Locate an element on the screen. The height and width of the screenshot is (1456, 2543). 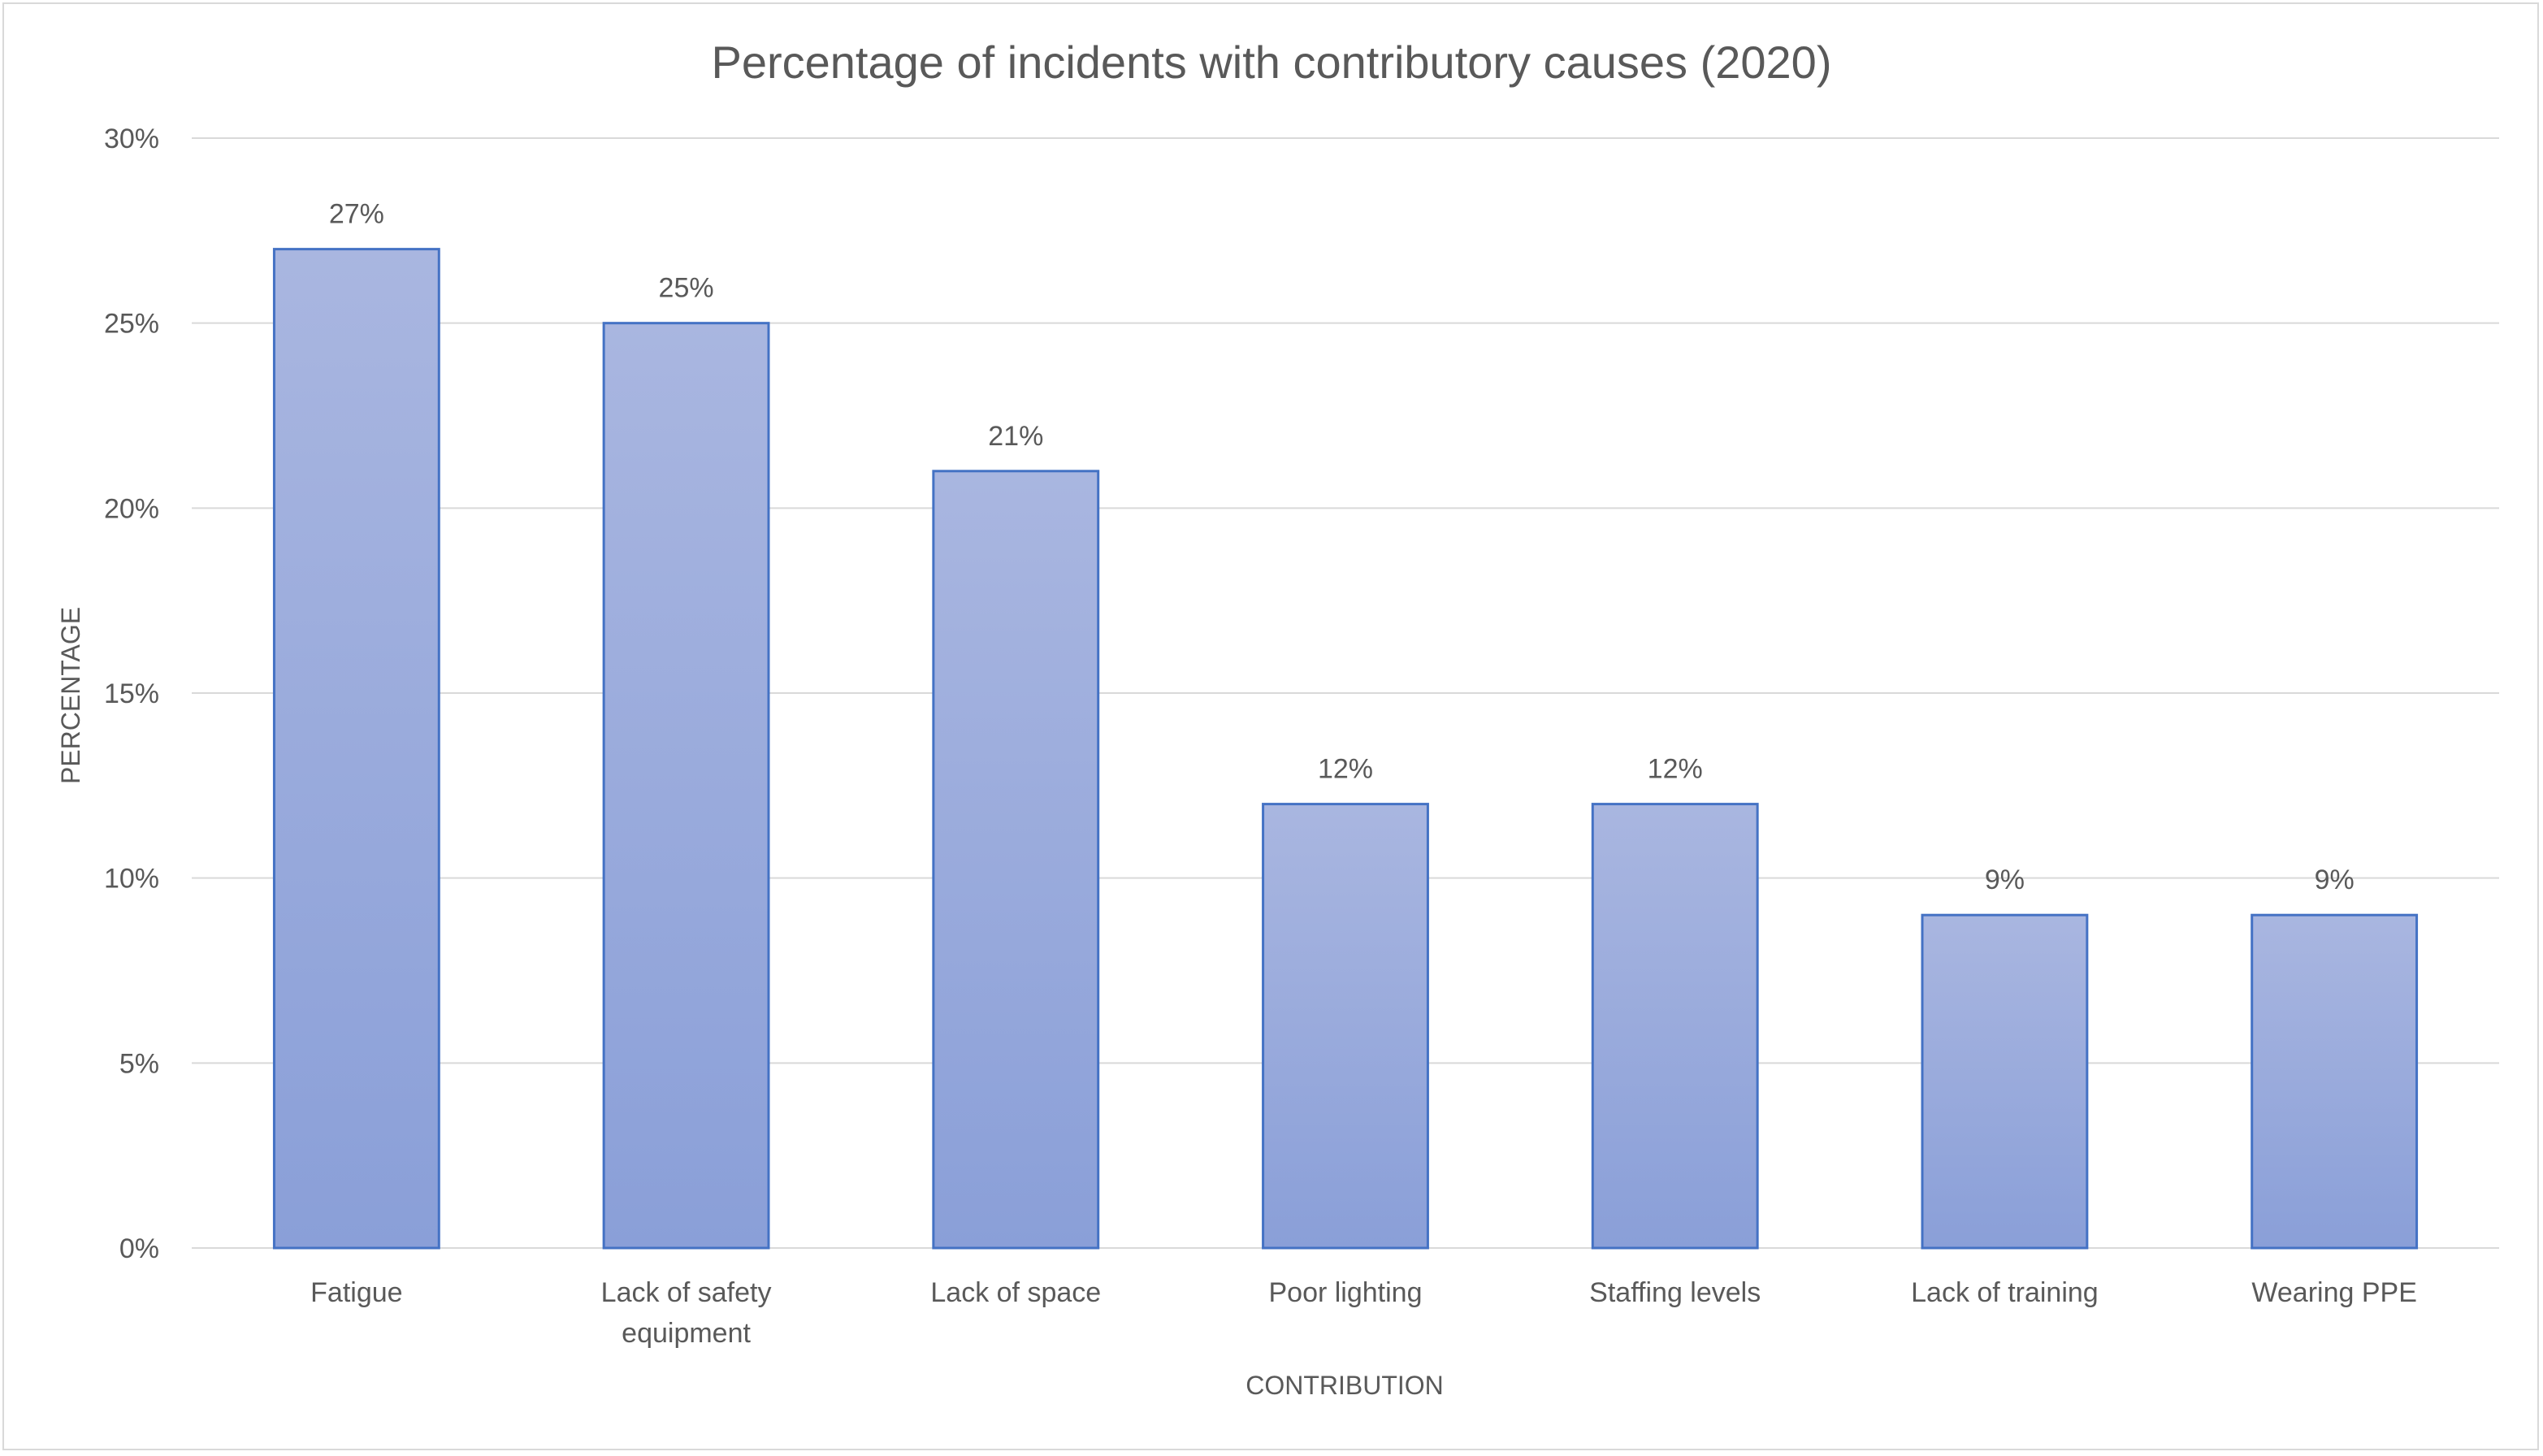
y-tick-label: 15% is located at coordinates (131, 693).